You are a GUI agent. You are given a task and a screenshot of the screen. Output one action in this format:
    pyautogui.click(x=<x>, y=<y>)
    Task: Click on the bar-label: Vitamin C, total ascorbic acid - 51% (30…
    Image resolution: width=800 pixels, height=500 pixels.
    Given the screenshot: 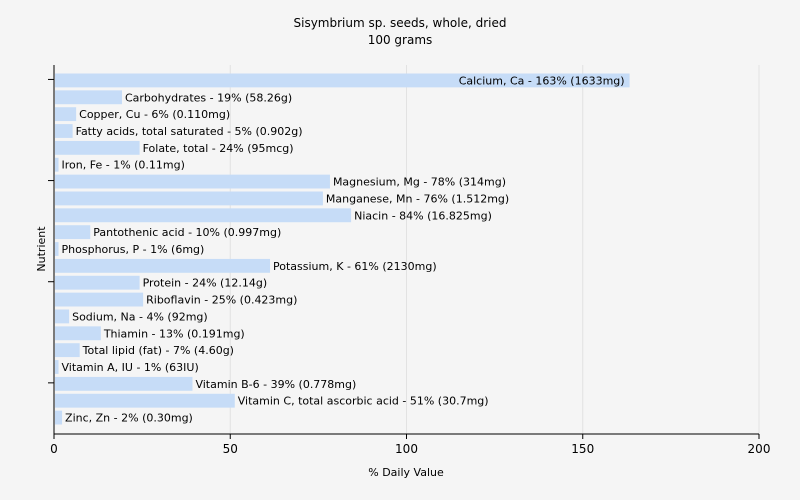 What is the action you would take?
    pyautogui.click(x=363, y=401)
    